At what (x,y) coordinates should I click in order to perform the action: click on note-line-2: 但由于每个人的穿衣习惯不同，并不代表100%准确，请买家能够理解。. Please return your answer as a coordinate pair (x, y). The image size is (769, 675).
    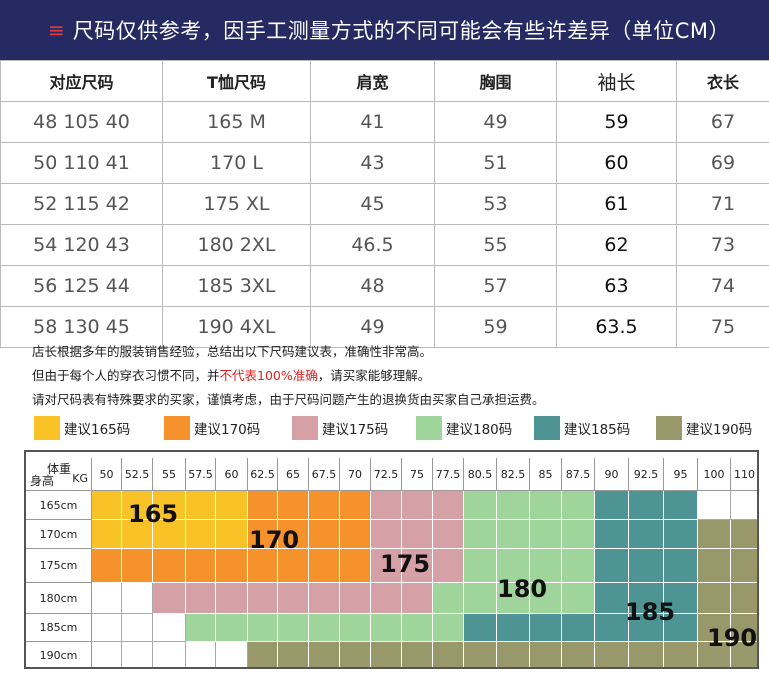
    Looking at the image, I should click on (288, 376).